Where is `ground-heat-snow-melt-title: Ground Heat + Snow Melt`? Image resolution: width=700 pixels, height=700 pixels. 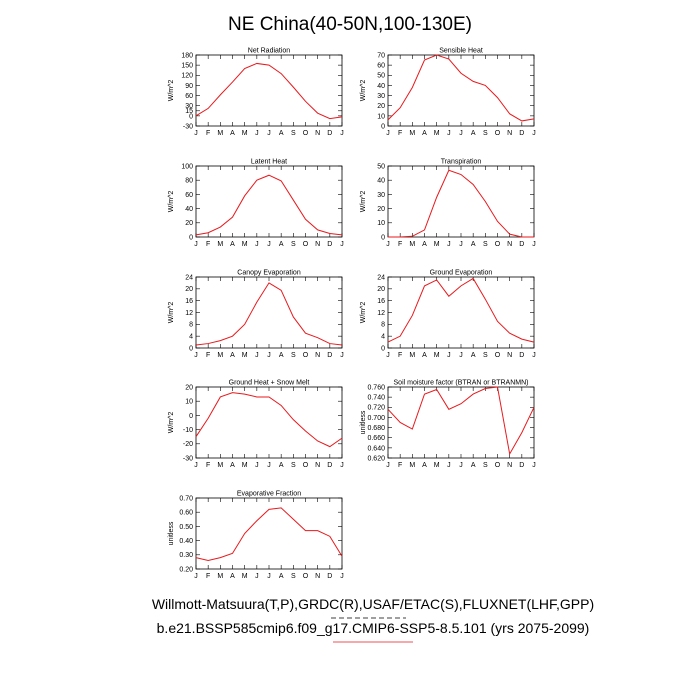 ground-heat-snow-melt-title: Ground Heat + Snow Melt is located at coordinates (269, 383).